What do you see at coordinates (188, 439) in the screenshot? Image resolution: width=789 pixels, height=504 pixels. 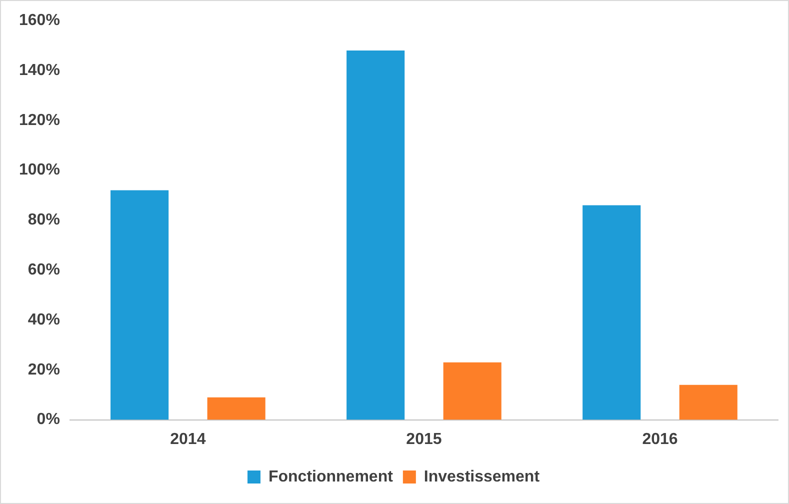 I see `x-tick-label: 2014` at bounding box center [188, 439].